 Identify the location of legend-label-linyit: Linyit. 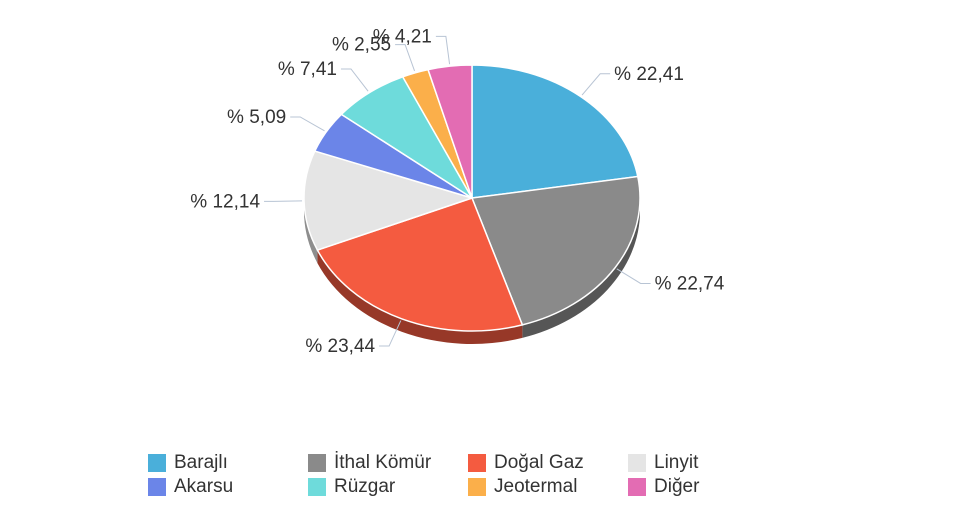
(676, 462).